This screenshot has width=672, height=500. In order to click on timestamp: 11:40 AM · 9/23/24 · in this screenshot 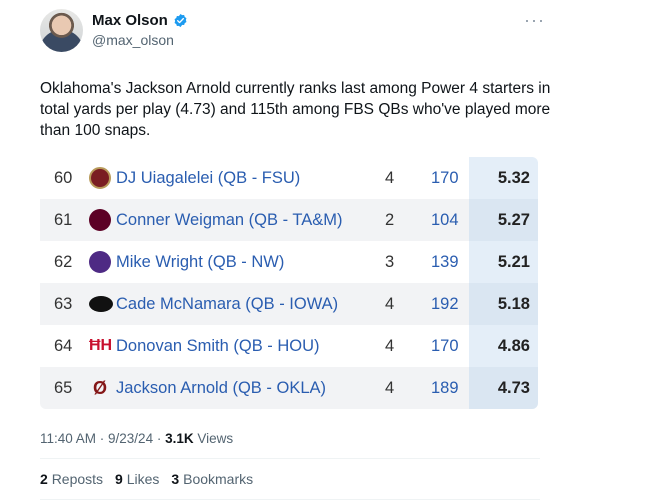, I will do `click(103, 438)`.